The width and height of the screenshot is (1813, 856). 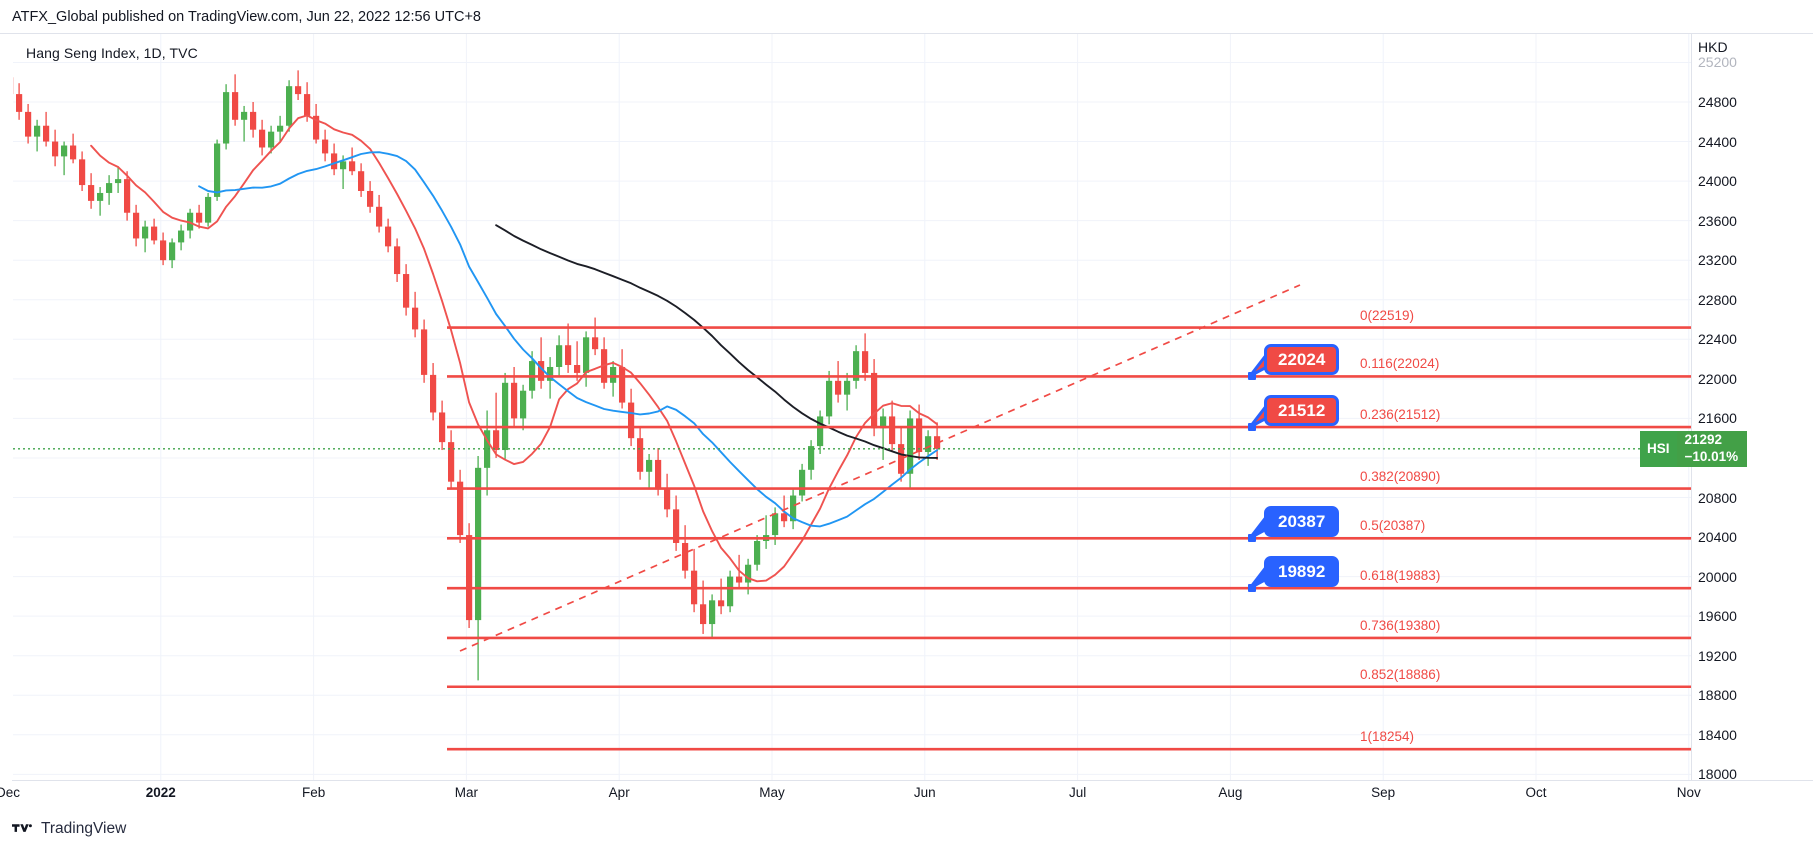 What do you see at coordinates (1717, 339) in the screenshot?
I see `price-tick-label: 22400` at bounding box center [1717, 339].